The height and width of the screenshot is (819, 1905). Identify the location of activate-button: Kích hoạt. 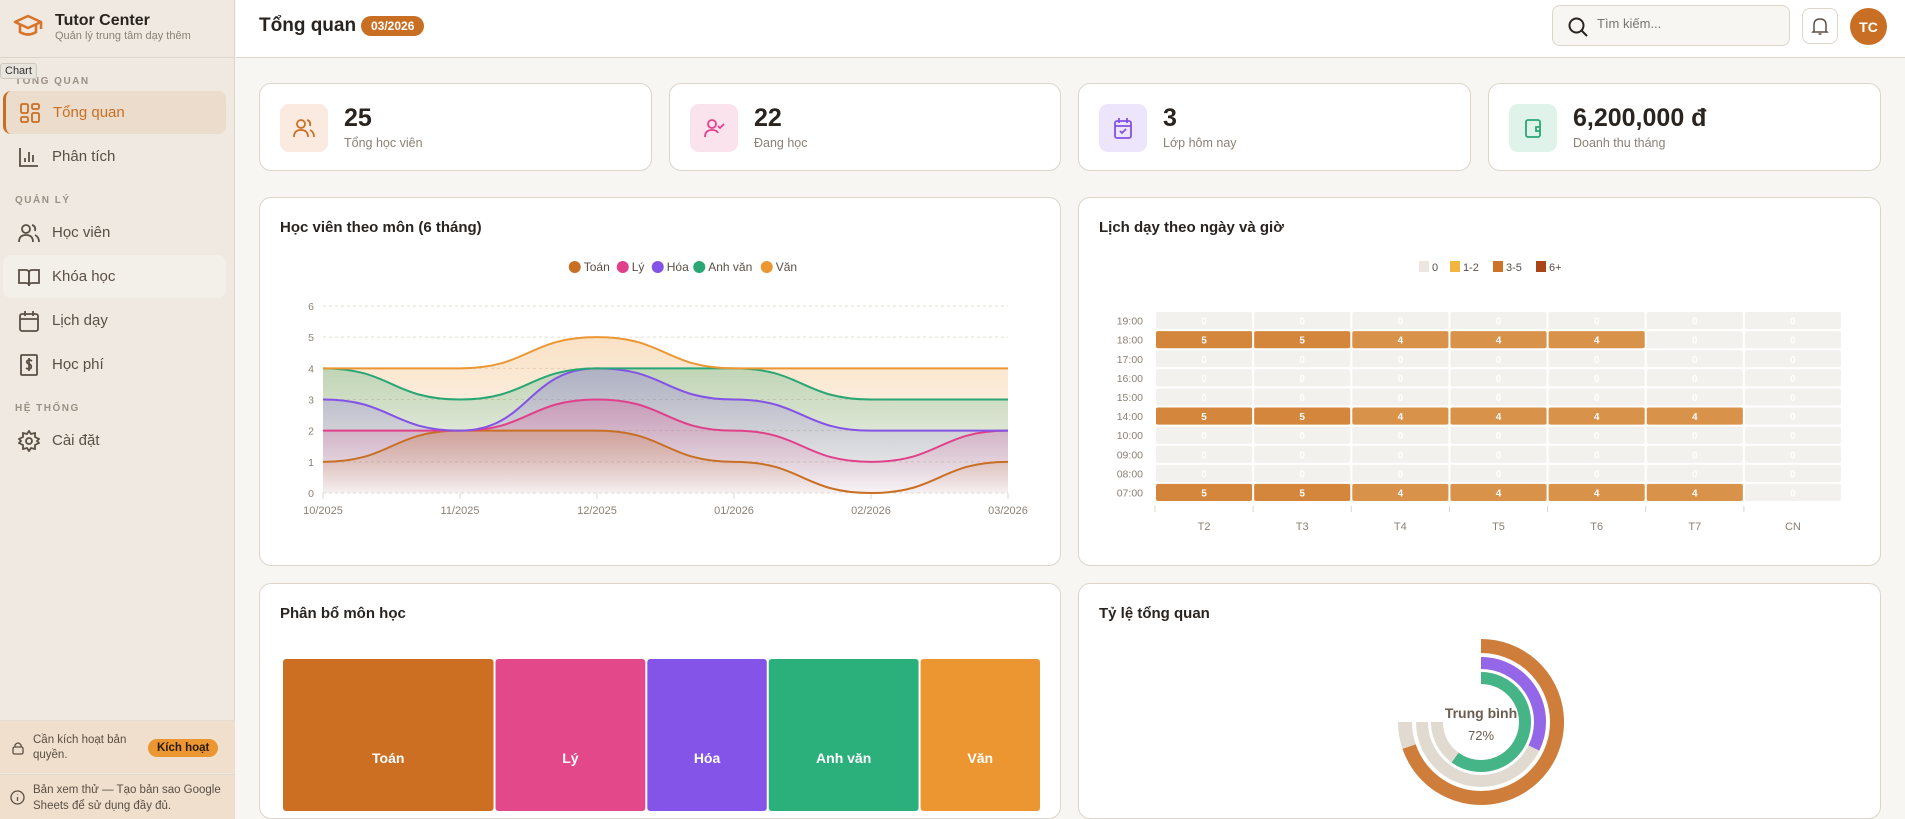
(183, 748).